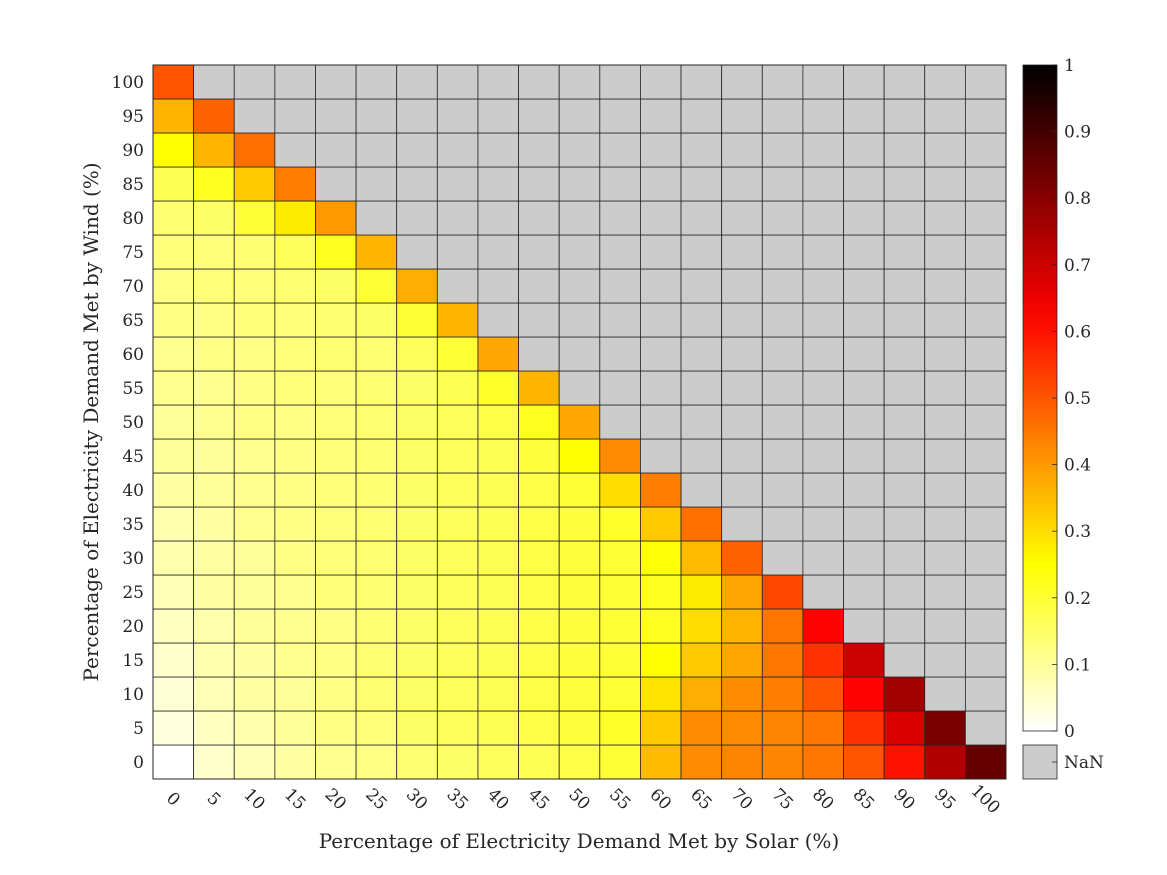  I want to click on y-tick-label: 65, so click(133, 321).